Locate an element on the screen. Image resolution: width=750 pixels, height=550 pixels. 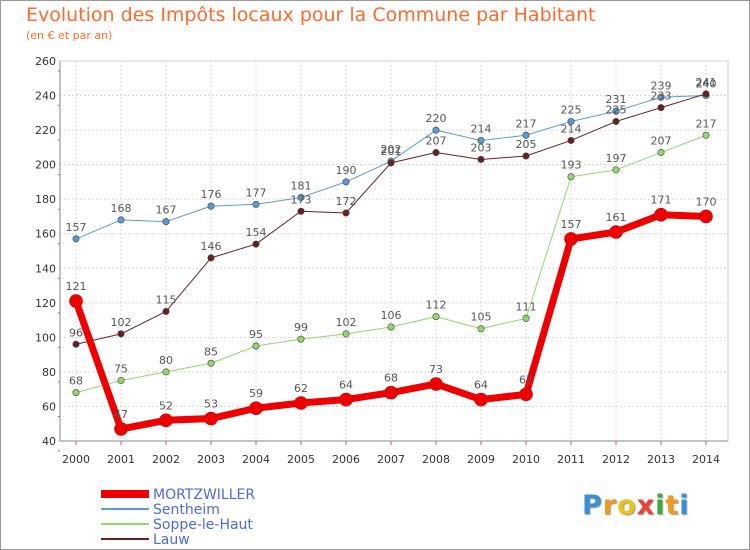
x-tick-label: 2009 is located at coordinates (481, 459).